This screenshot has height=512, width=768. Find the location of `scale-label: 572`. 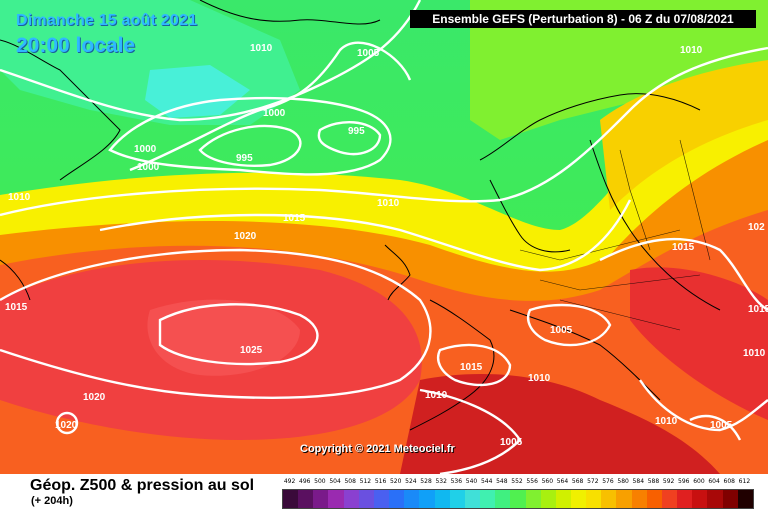

scale-label: 572 is located at coordinates (593, 481).